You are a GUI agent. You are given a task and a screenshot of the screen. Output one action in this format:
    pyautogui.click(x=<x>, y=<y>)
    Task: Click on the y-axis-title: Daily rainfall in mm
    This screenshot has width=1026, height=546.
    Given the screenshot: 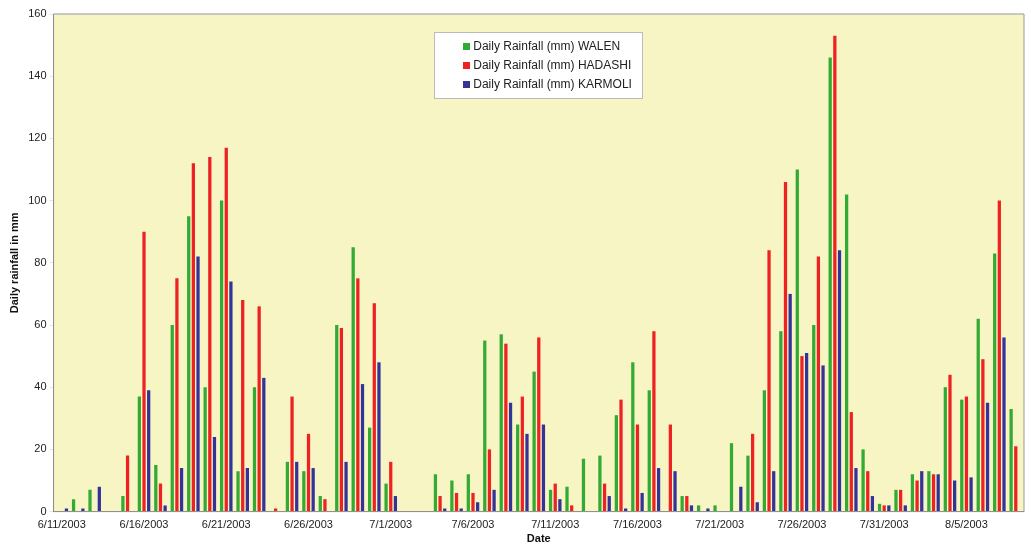 What is the action you would take?
    pyautogui.click(x=13, y=263)
    